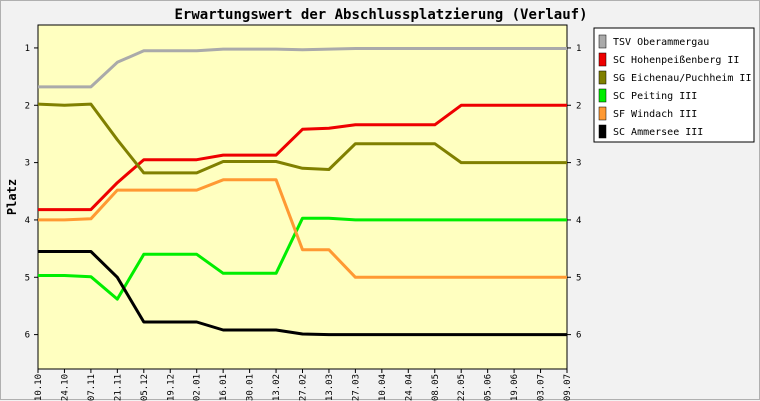 Image resolution: width=760 pixels, height=401 pixels. I want to click on y-tick-label-left: 3, so click(27, 164).